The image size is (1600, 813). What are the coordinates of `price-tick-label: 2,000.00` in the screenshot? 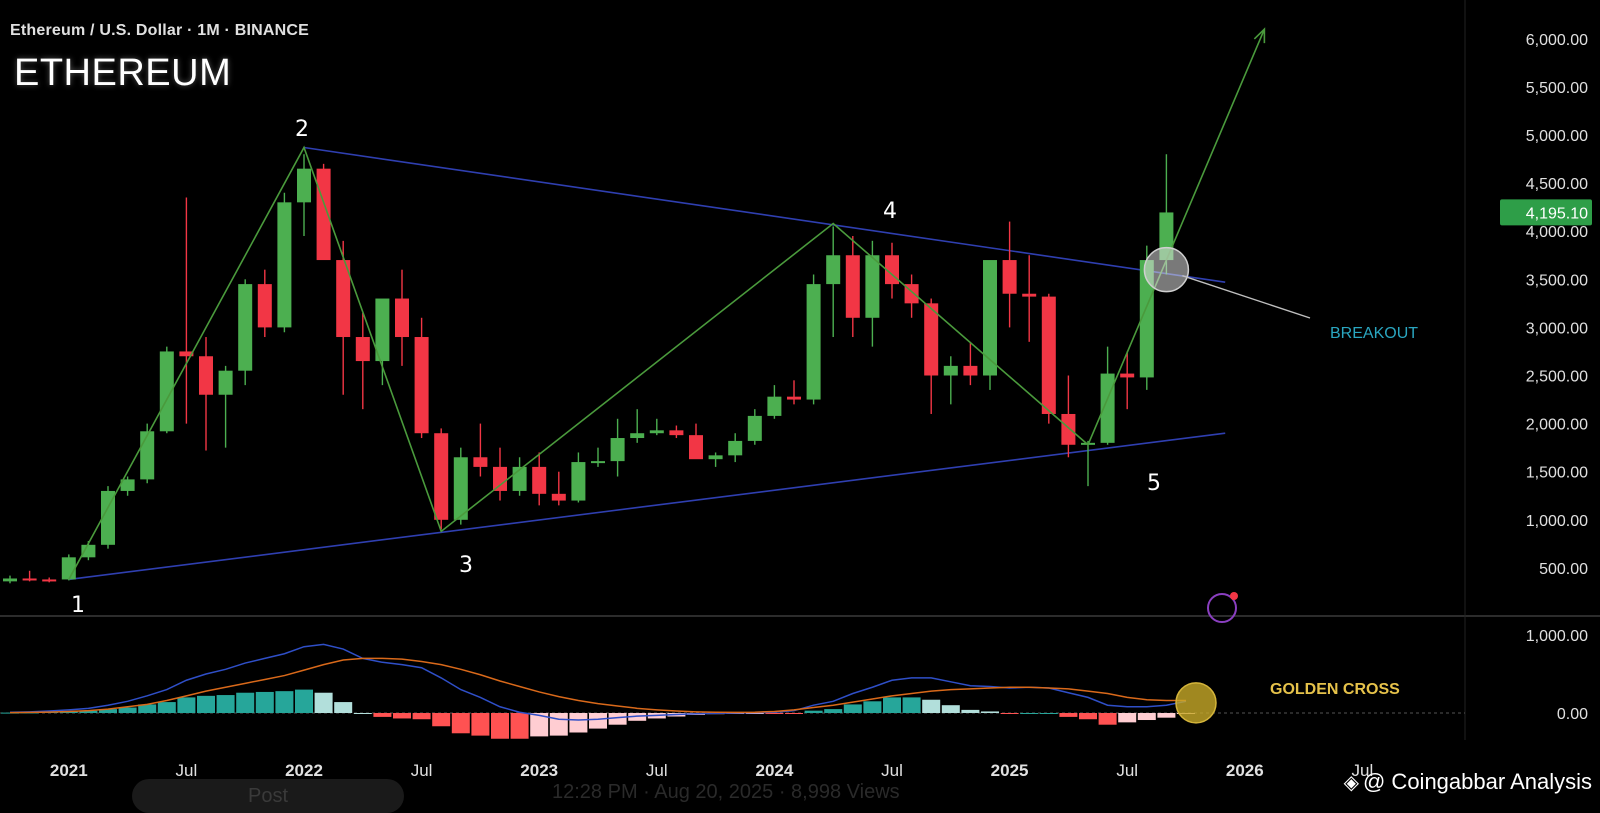 It's located at (1557, 425).